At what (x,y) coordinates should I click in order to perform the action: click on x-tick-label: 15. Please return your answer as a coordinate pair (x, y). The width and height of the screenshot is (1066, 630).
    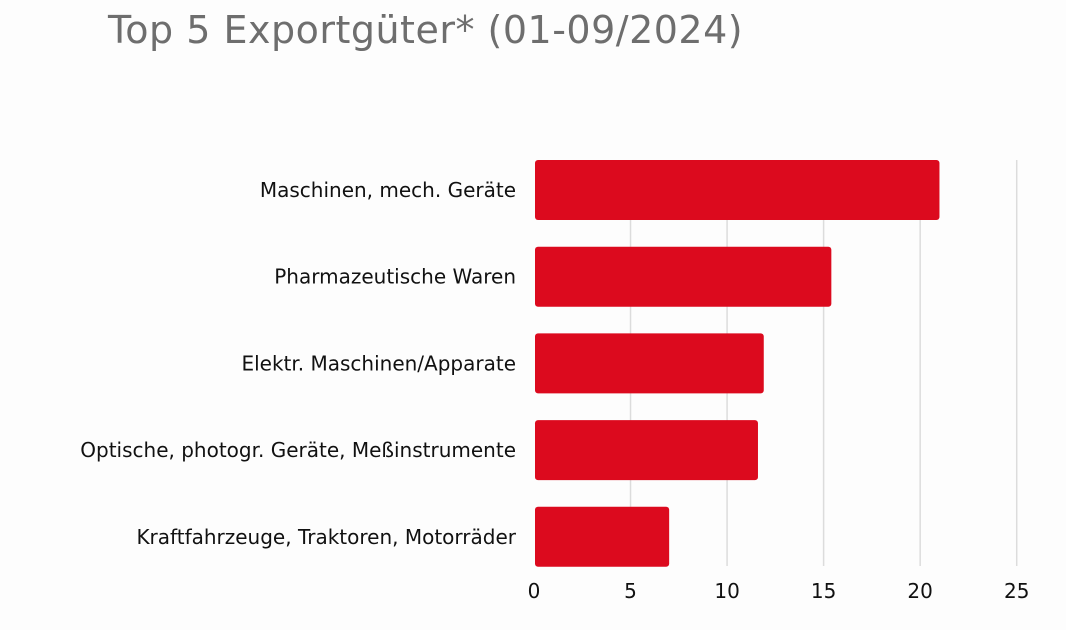
    Looking at the image, I should click on (823, 591).